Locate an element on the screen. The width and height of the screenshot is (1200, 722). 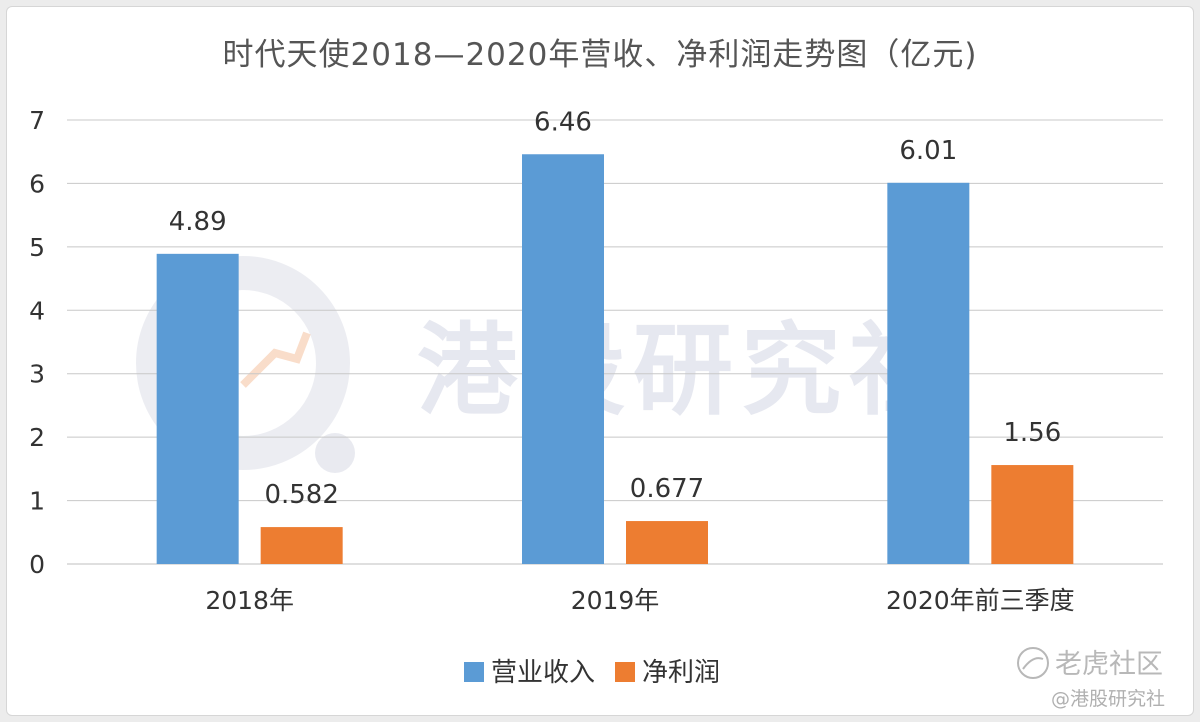
watermark-logo-dot is located at coordinates (335, 453).